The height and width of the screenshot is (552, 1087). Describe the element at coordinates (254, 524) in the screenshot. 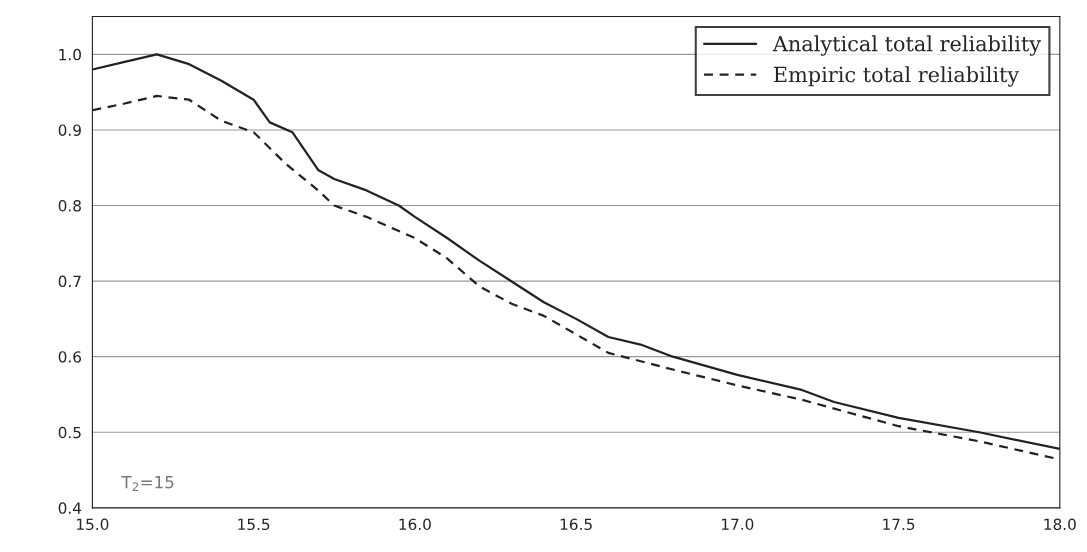

I see `x-tick-label: 15.5` at that location.